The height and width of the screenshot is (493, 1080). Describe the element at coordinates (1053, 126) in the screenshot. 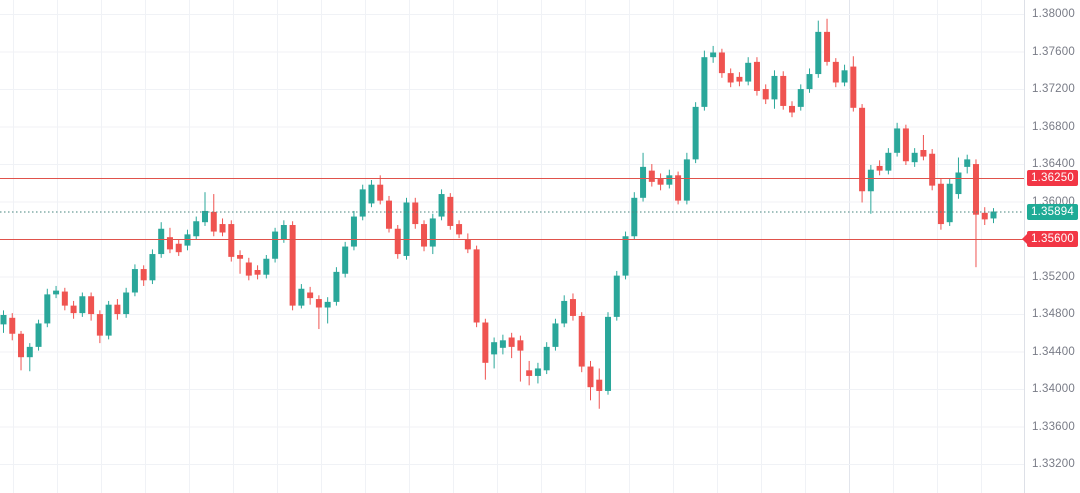

I see `axis-tick-label: 1.36800` at that location.